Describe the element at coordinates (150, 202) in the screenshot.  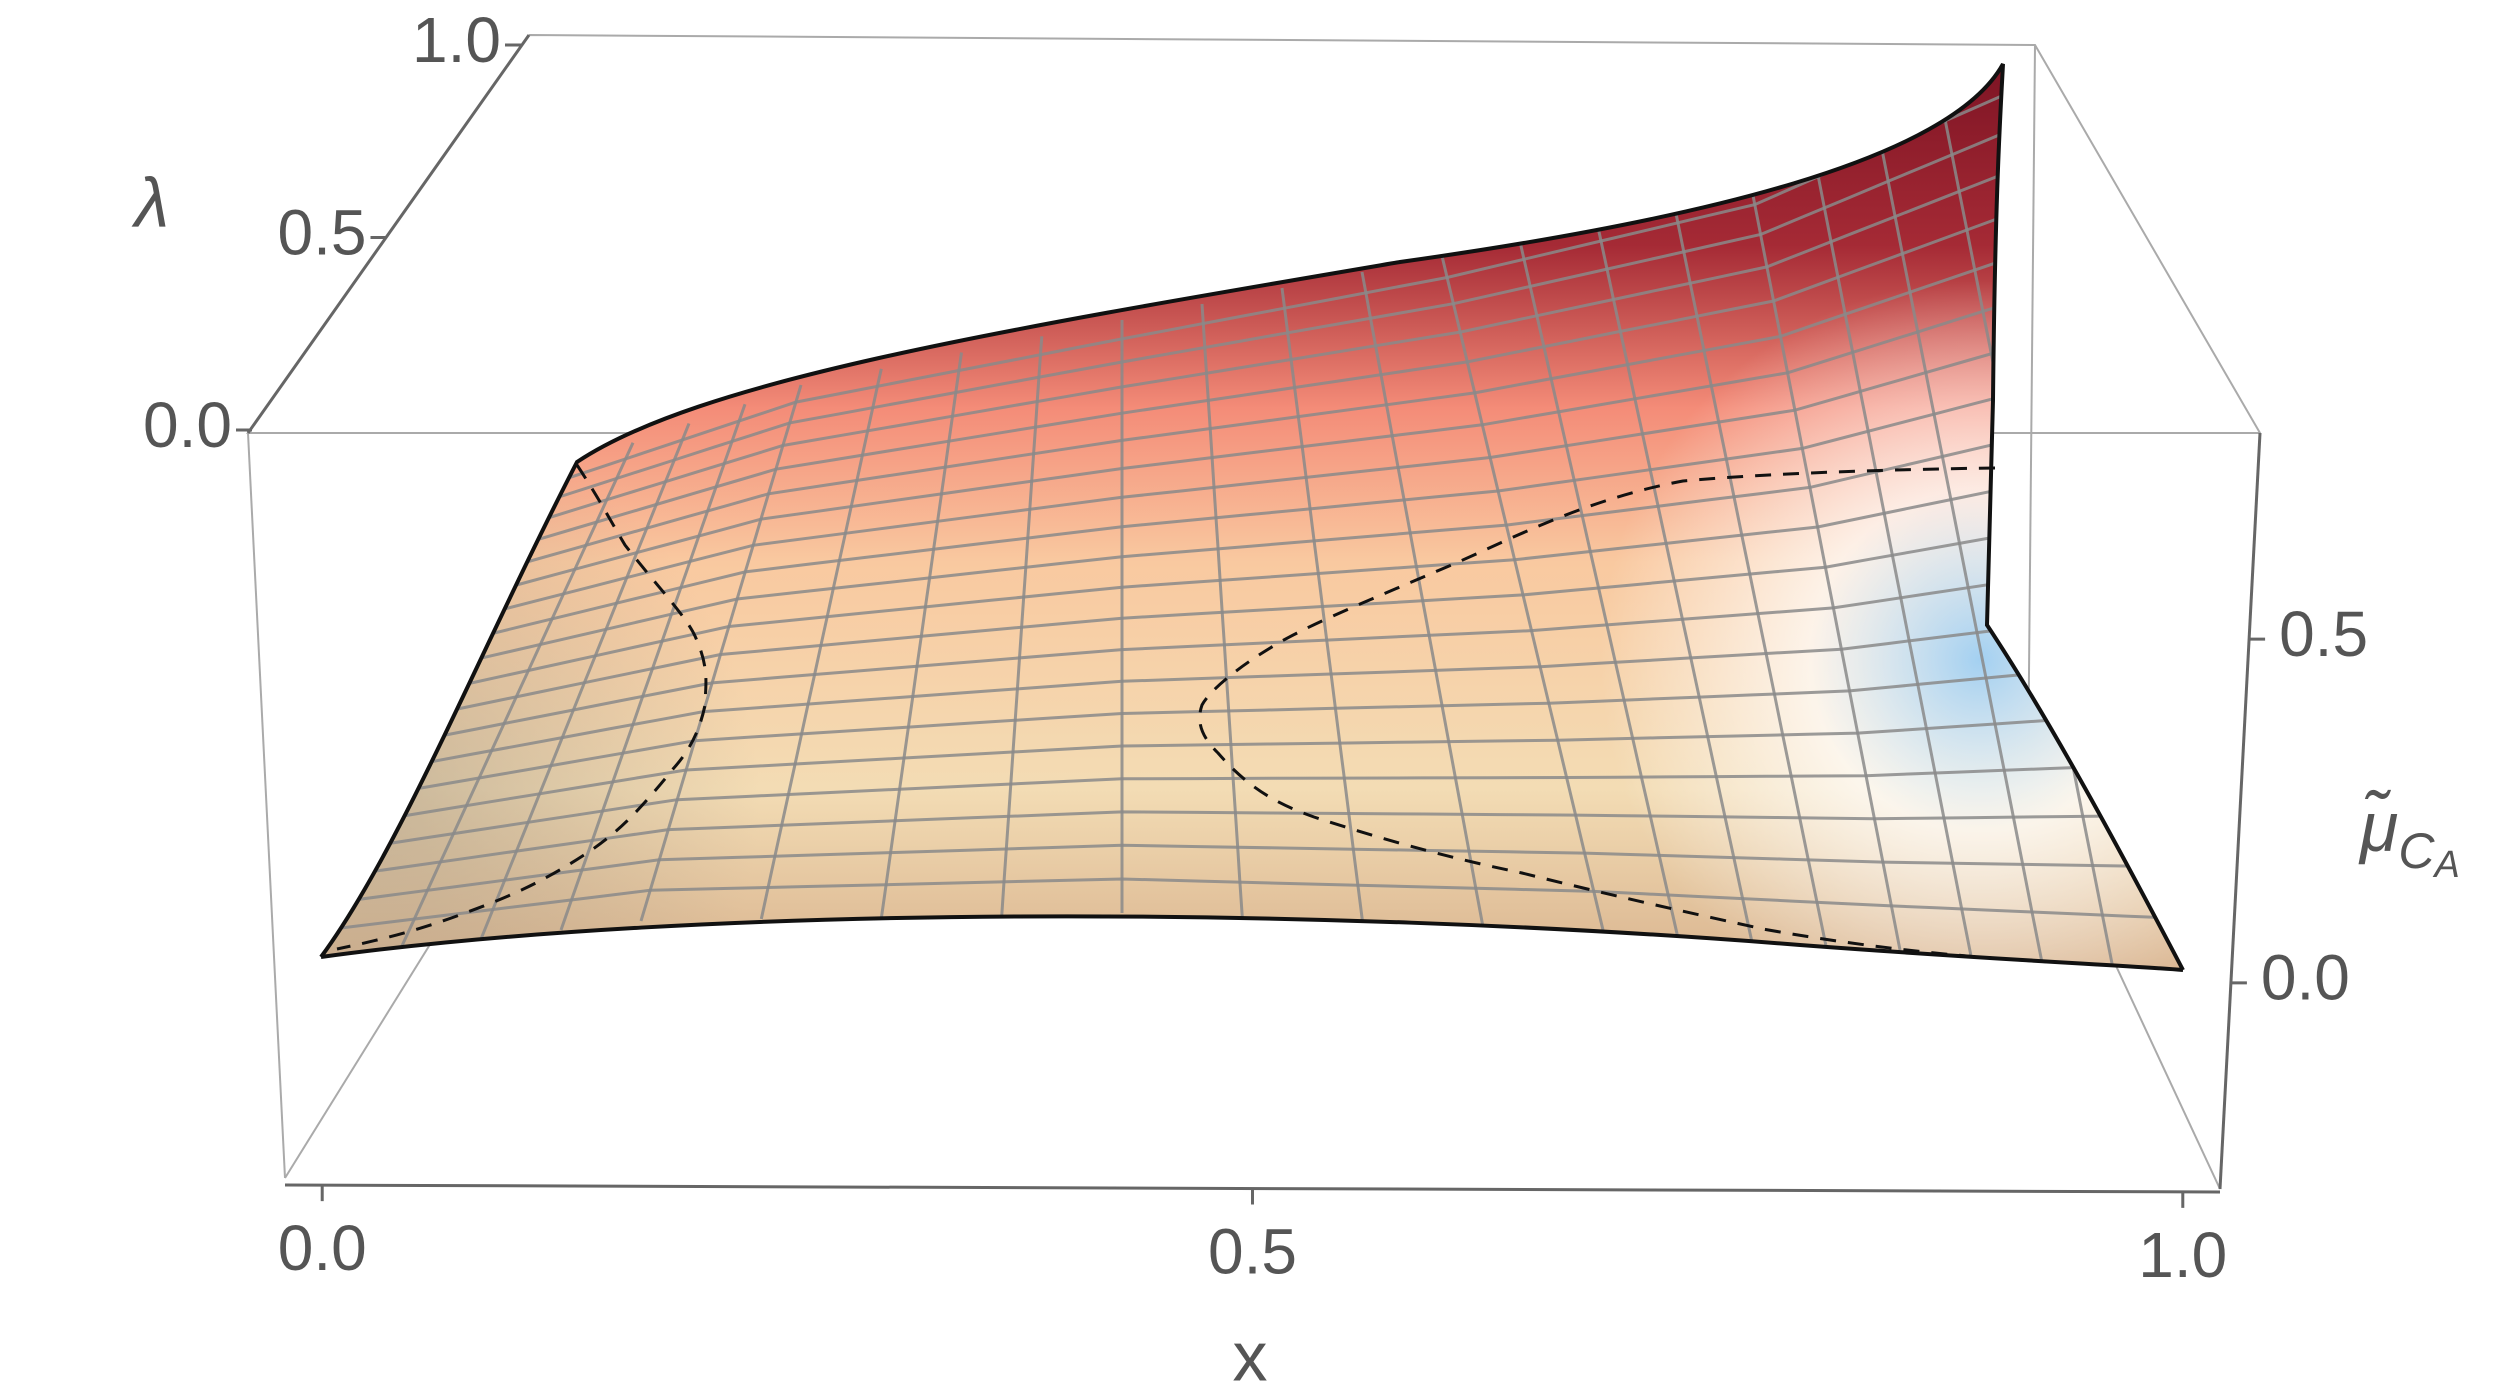
I see `y-axis-label: λ` at that location.